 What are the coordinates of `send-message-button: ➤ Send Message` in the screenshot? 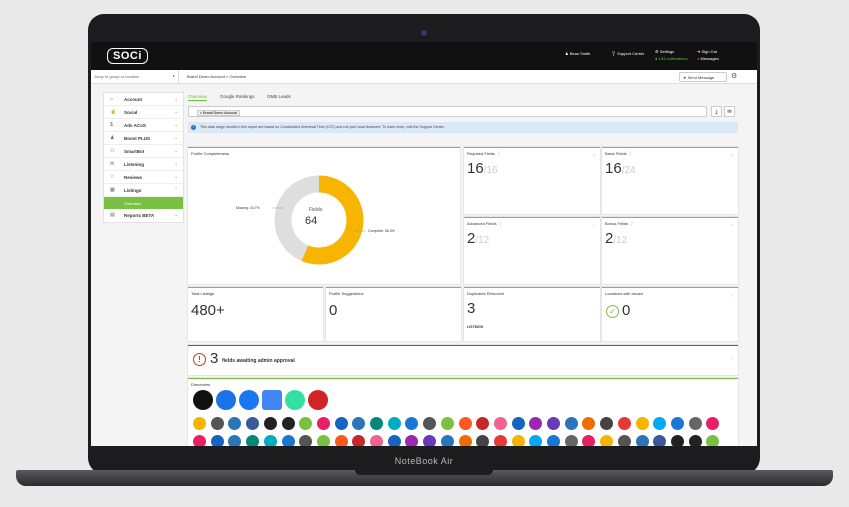 It's located at (703, 77).